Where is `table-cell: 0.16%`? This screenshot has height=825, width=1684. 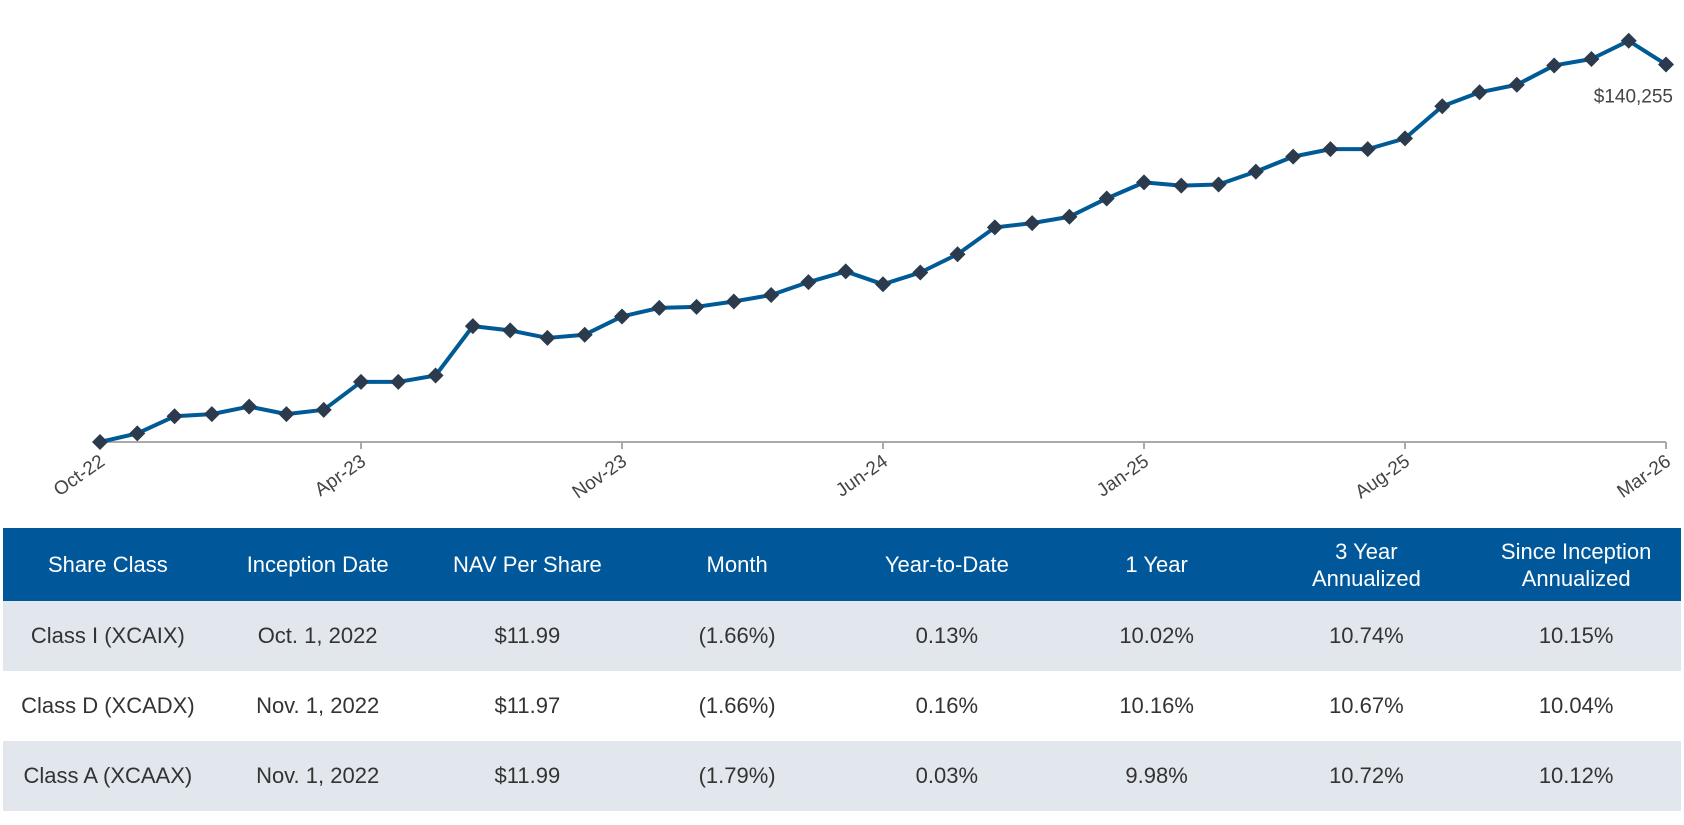
table-cell: 0.16% is located at coordinates (947, 705).